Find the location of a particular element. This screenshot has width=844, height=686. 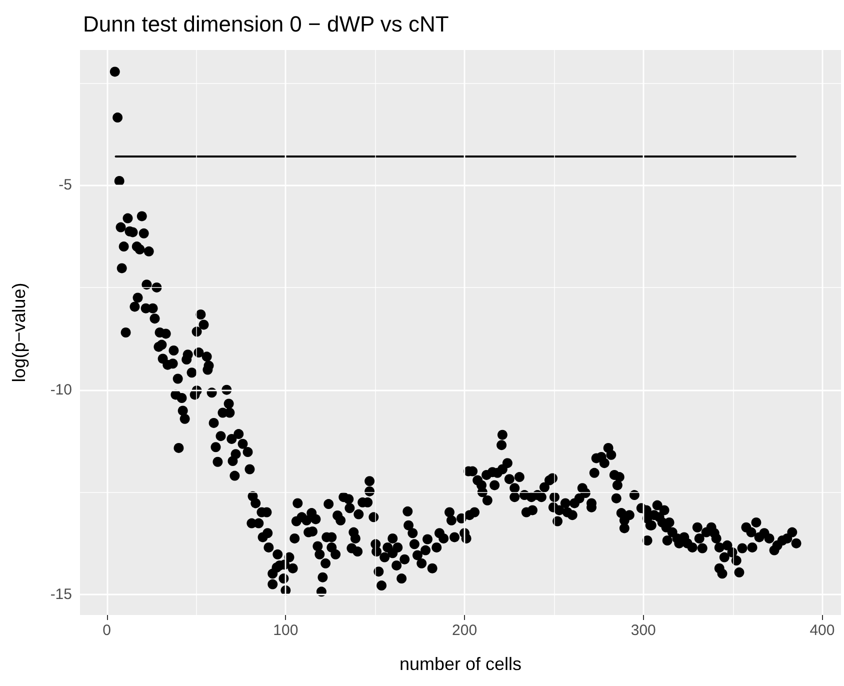

y-tick-label: -10 is located at coordinates (61, 389).